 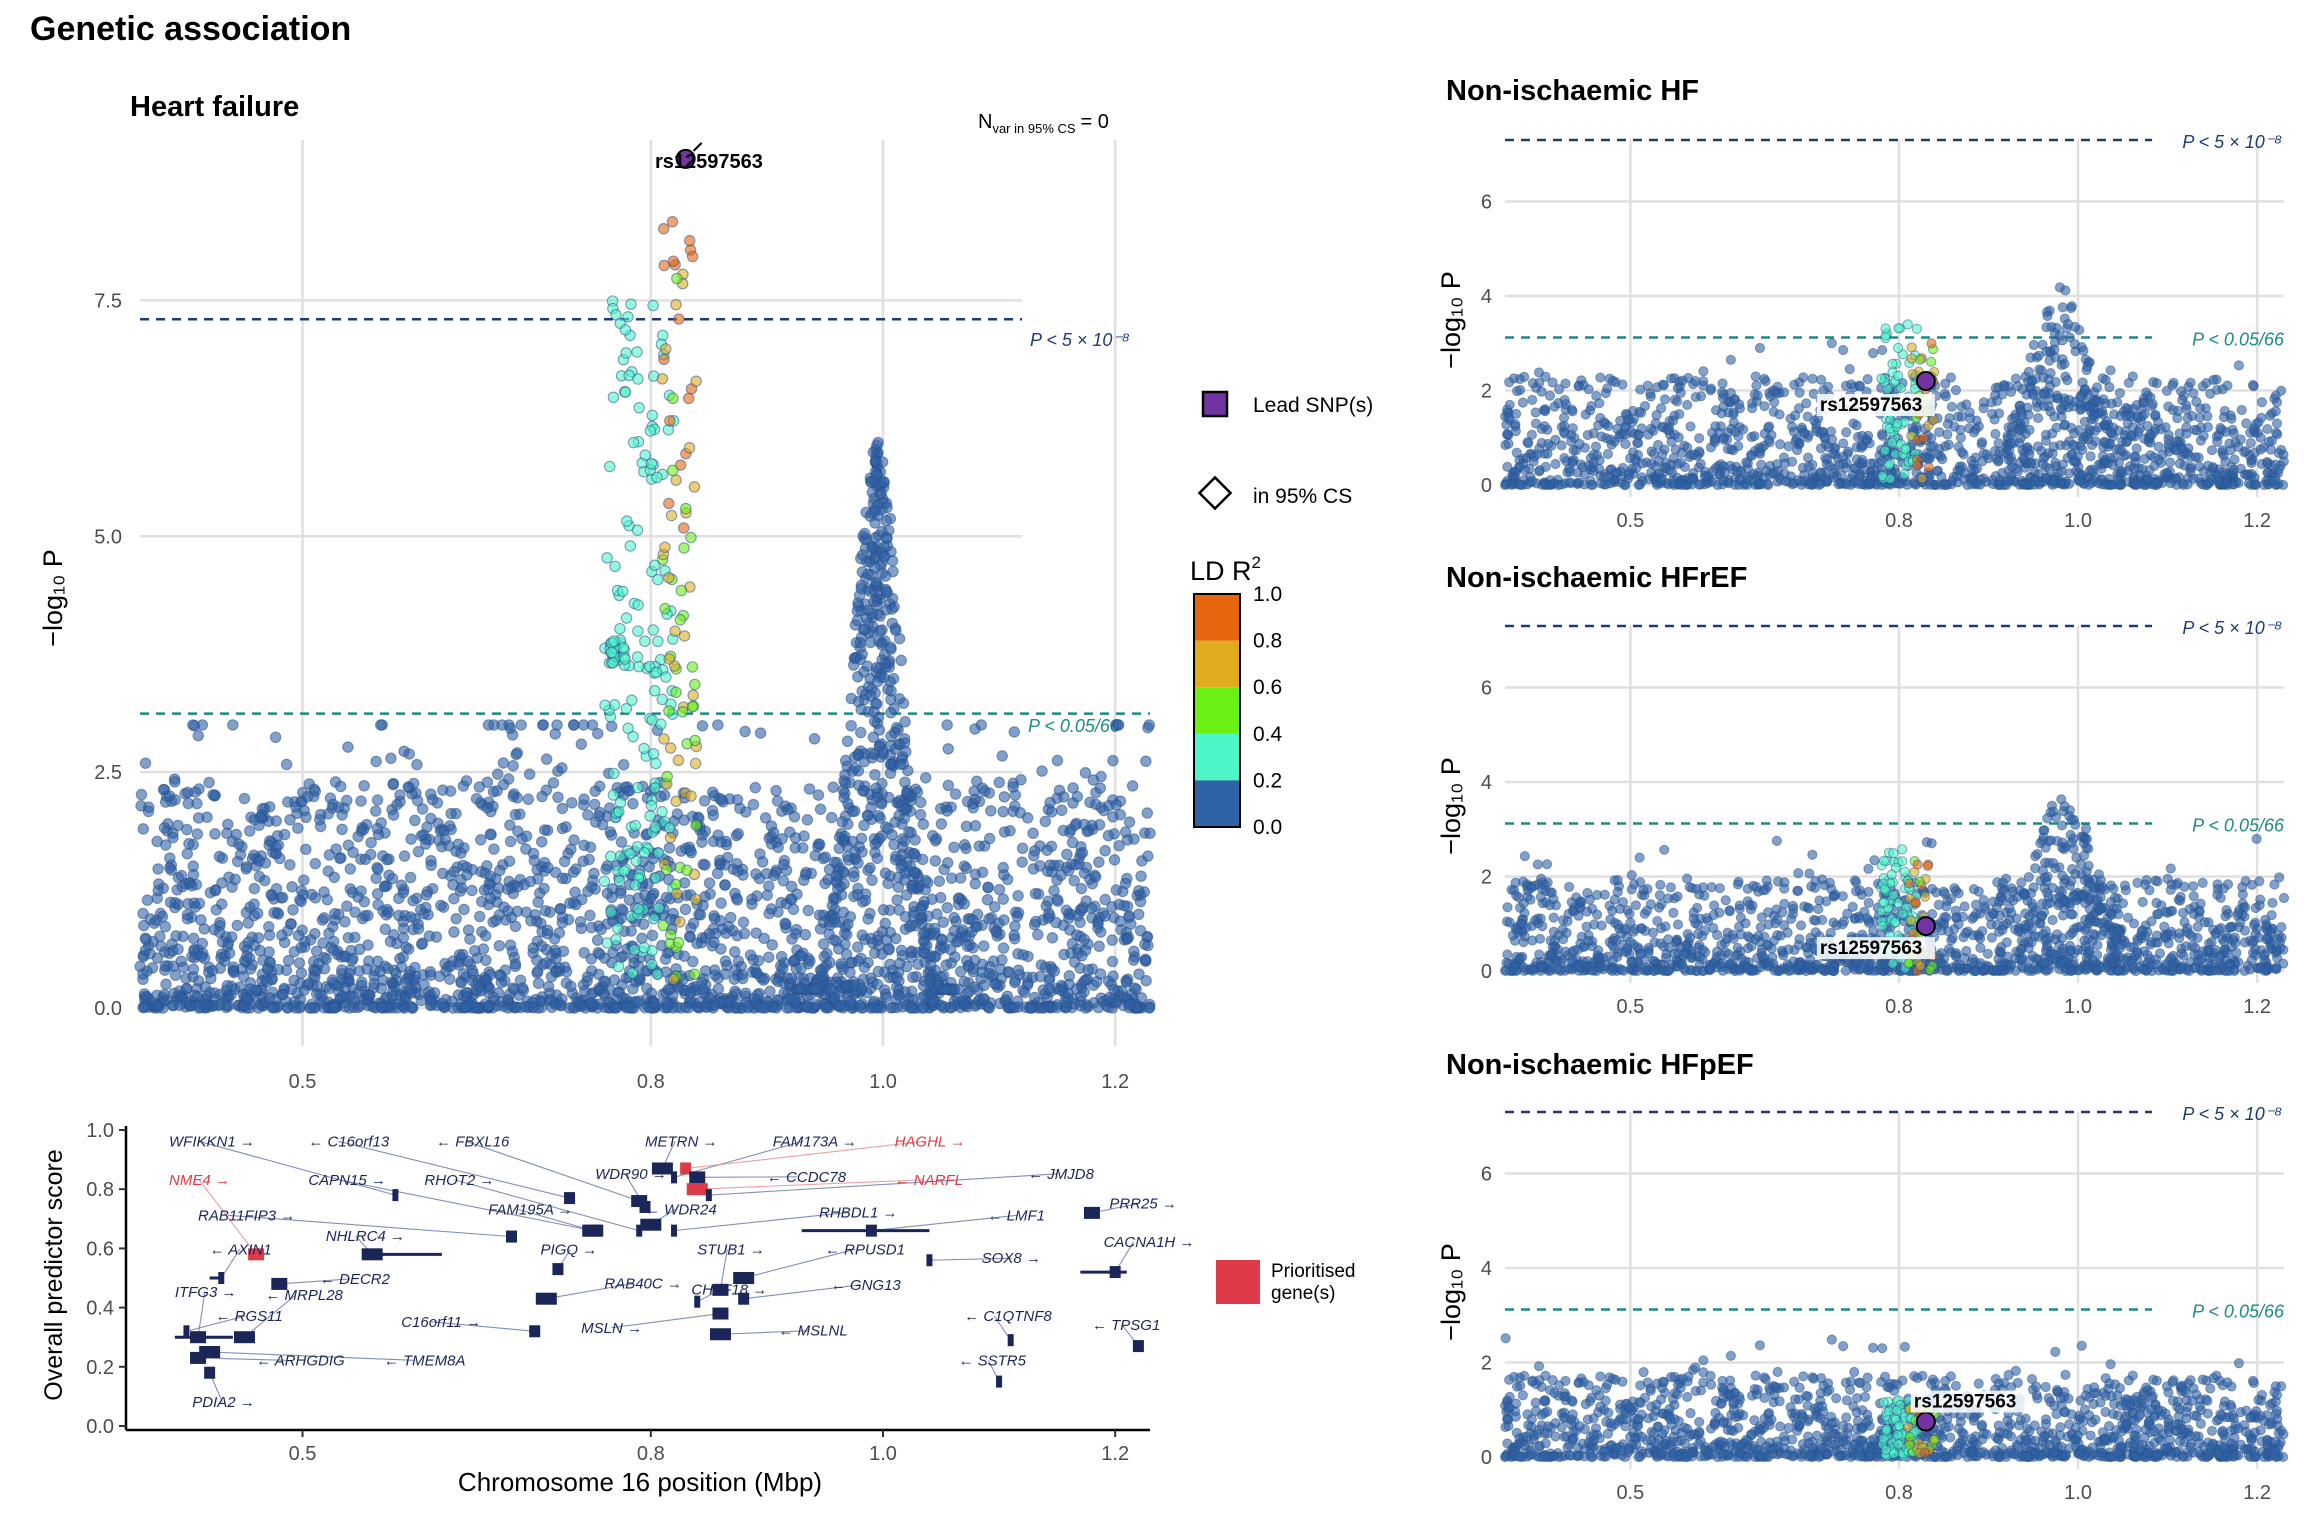 I want to click on gene-structure, so click(x=999, y=1381).